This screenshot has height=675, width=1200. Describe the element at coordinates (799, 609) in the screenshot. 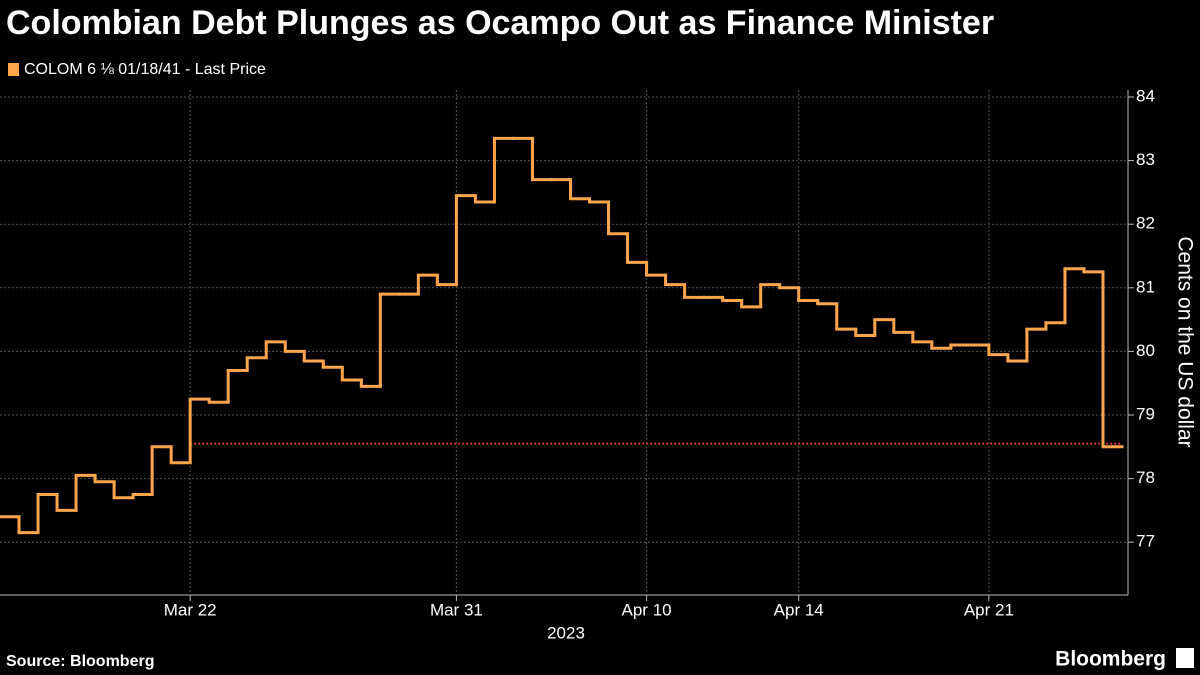

I see `x-tick-label: Apr 14` at that location.